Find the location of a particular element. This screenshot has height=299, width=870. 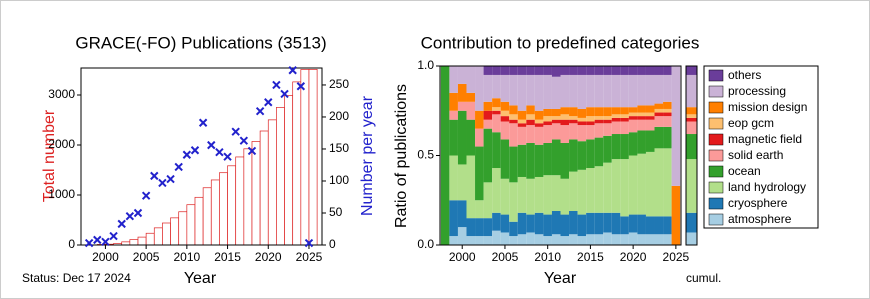

x-tick-label: 2010 is located at coordinates (547, 257).